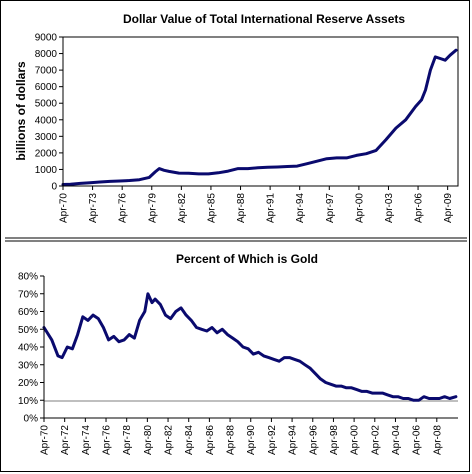 Image resolution: width=472 pixels, height=474 pixels. I want to click on x-tick-label: Apr-80, so click(148, 440).